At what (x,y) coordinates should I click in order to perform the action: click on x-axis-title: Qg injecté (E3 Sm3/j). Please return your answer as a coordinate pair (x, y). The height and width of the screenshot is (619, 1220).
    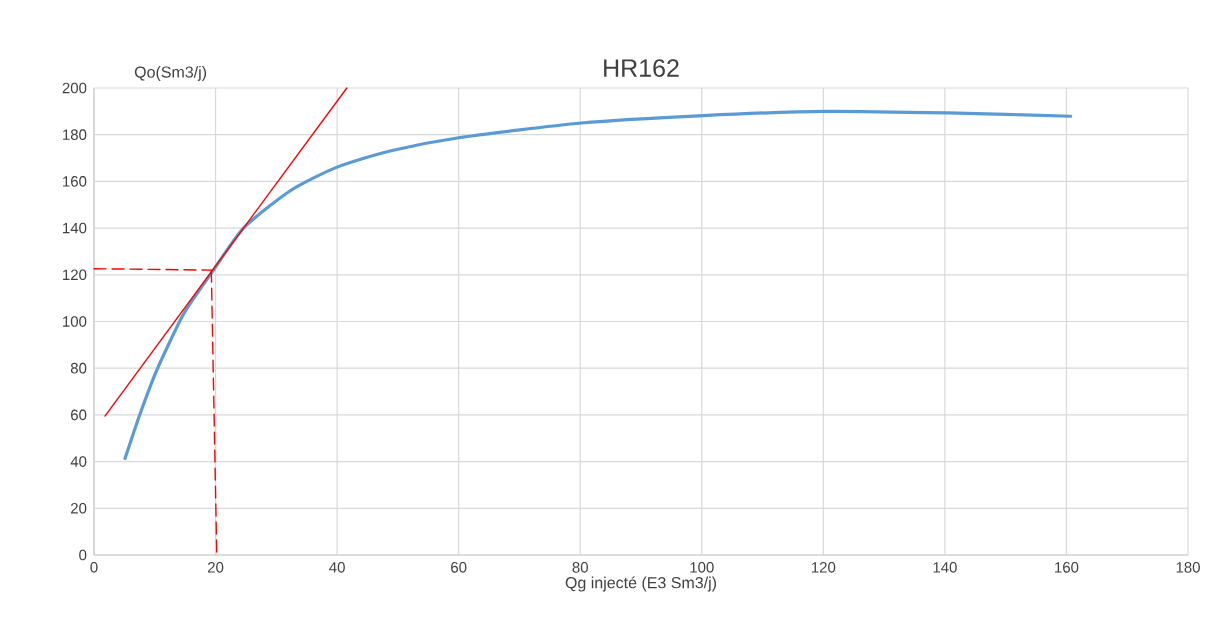
    Looking at the image, I should click on (641, 584).